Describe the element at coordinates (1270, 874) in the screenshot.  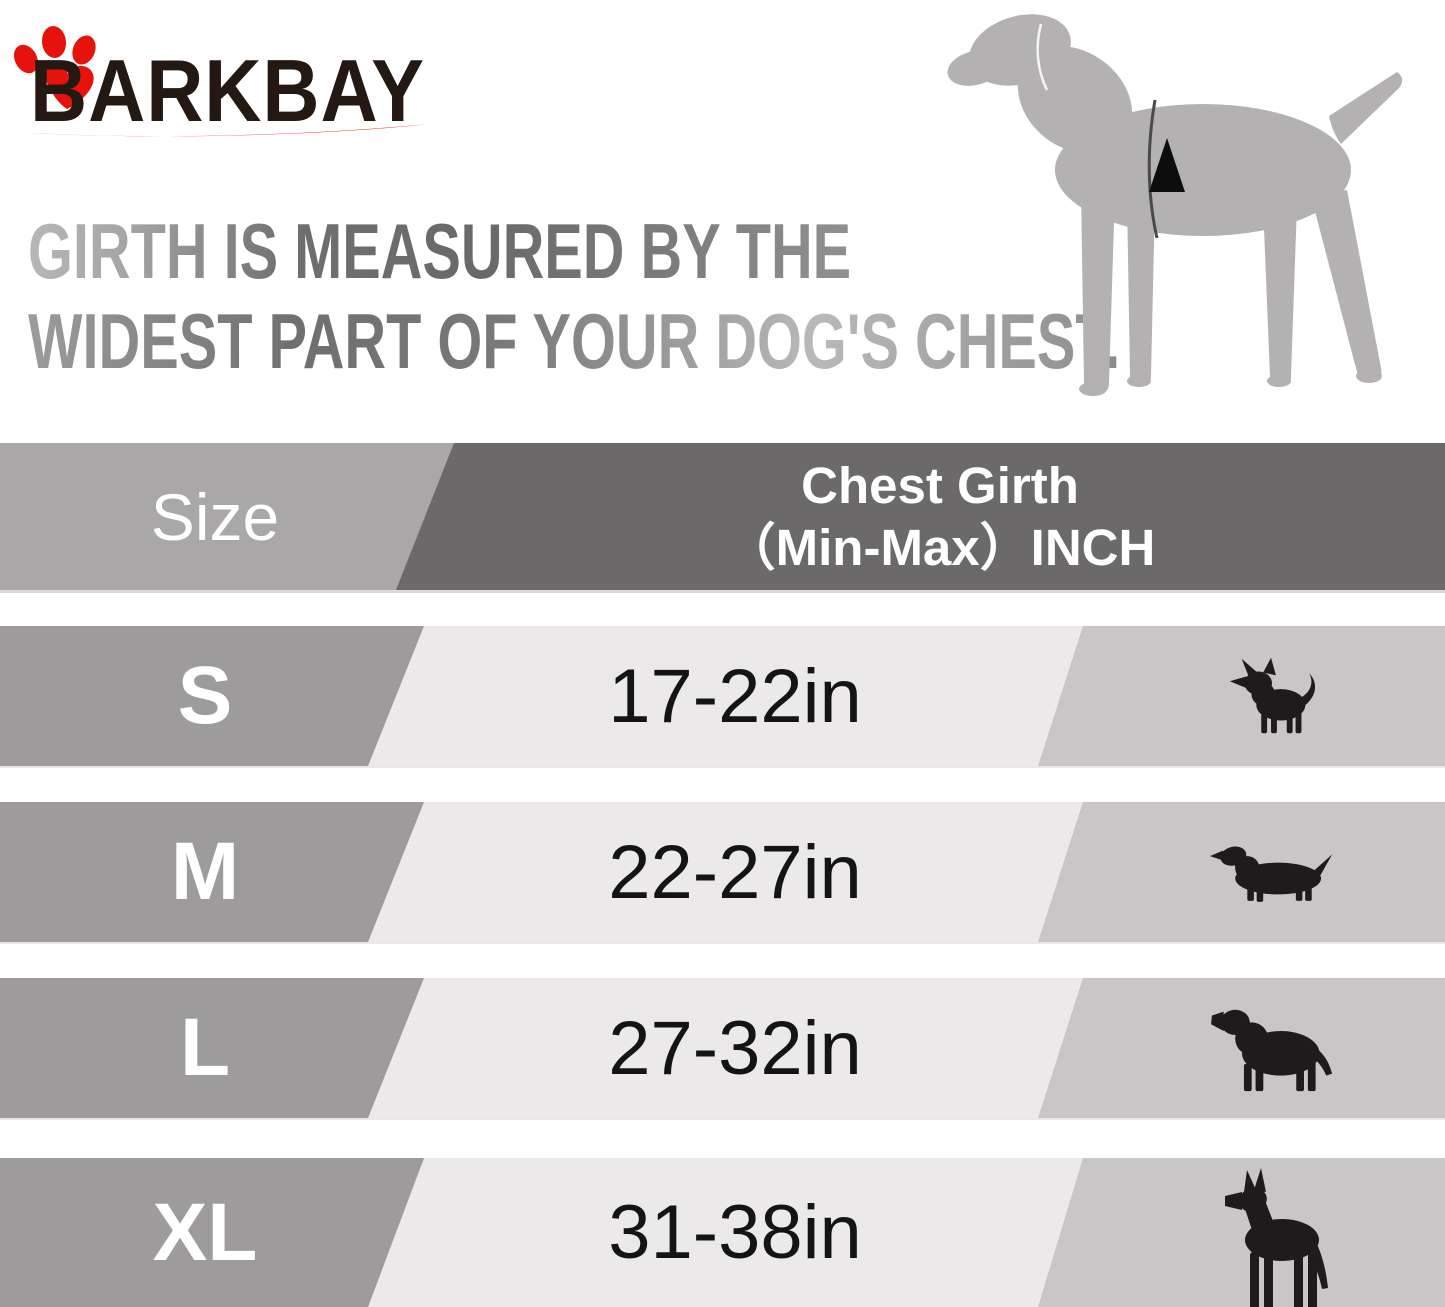
I see `dachshund-icon` at that location.